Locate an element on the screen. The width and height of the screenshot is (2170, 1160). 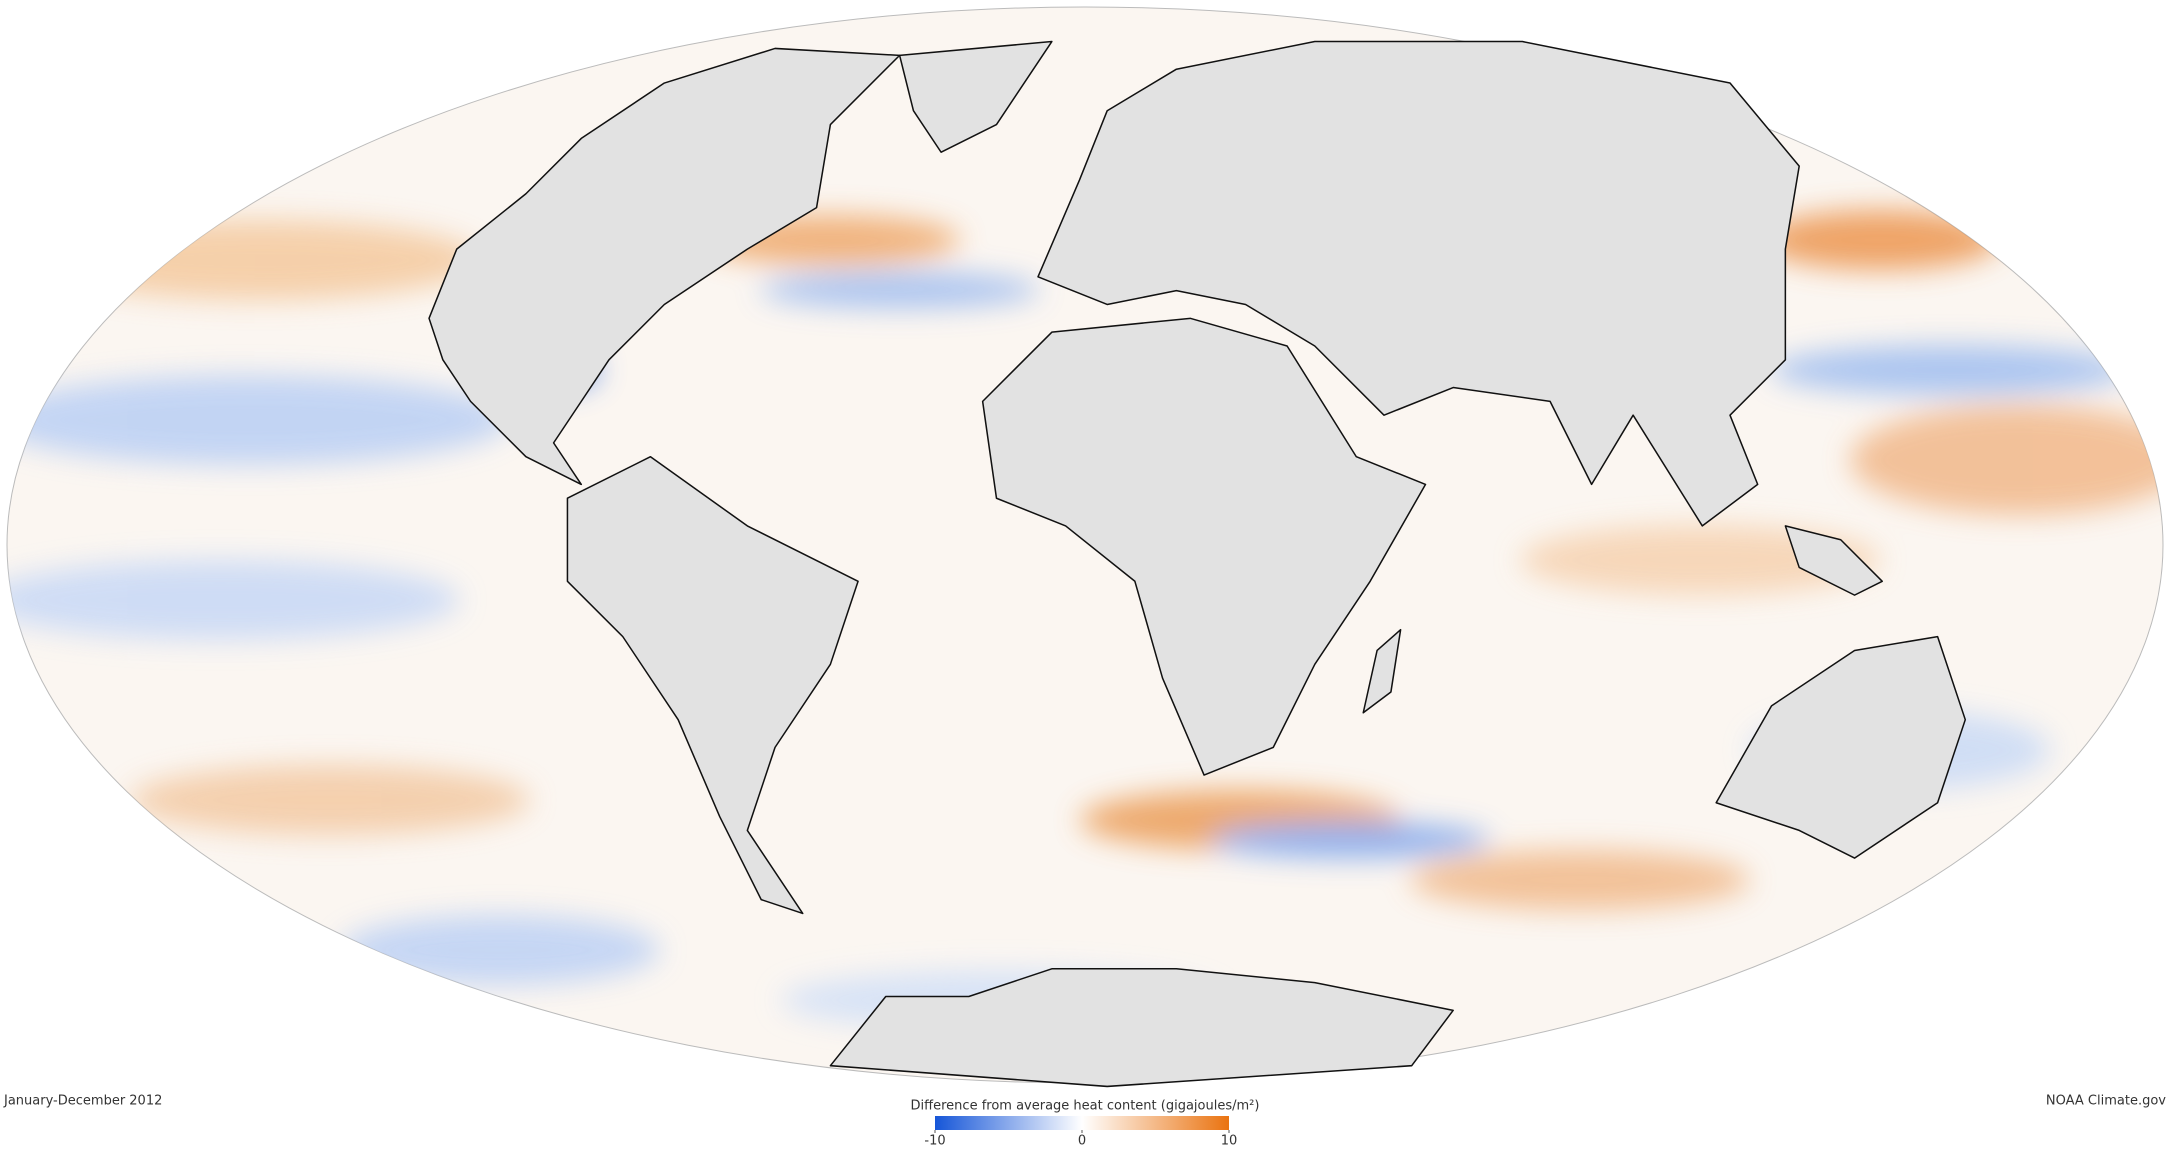
colorbar-tick-label: -10 is located at coordinates (934, 1141).